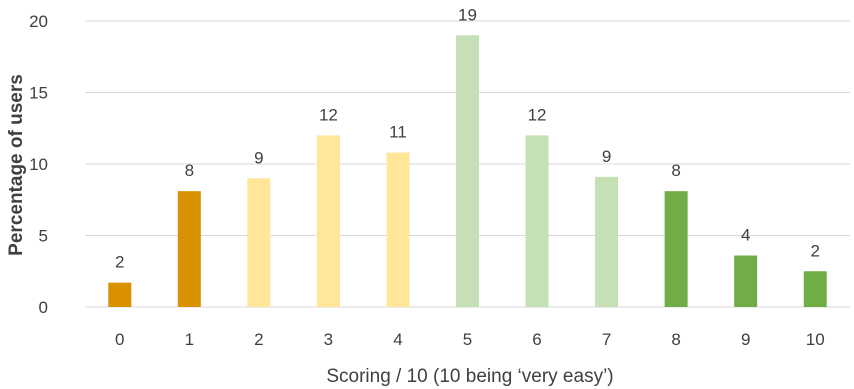 The height and width of the screenshot is (389, 854). What do you see at coordinates (328, 339) in the screenshot?
I see `x-tick-label-3: 3` at bounding box center [328, 339].